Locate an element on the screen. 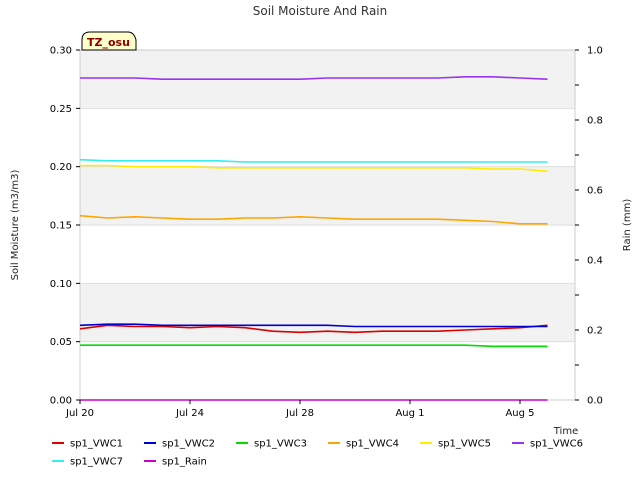 Image resolution: width=640 pixels, height=480 pixels. legend-item: sp1_VWC2 is located at coordinates (179, 444).